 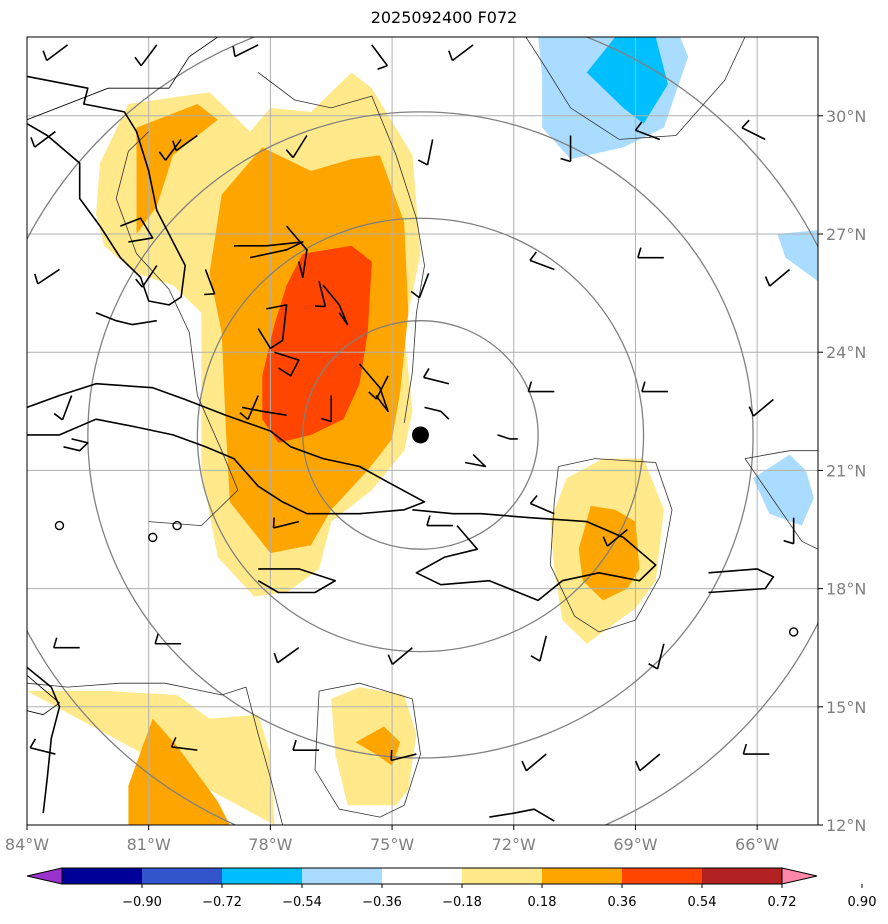 I want to click on colorbar-tick-label-7: 0.54, so click(x=702, y=902).